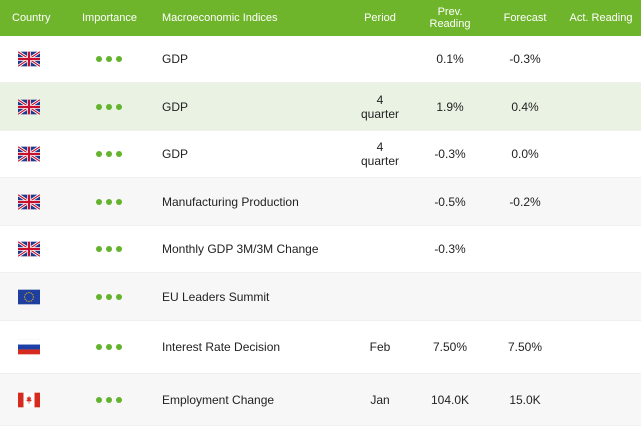 The width and height of the screenshot is (641, 435). Describe the element at coordinates (450, 106) in the screenshot. I see `prev-reading-cell: 1.9%` at that location.